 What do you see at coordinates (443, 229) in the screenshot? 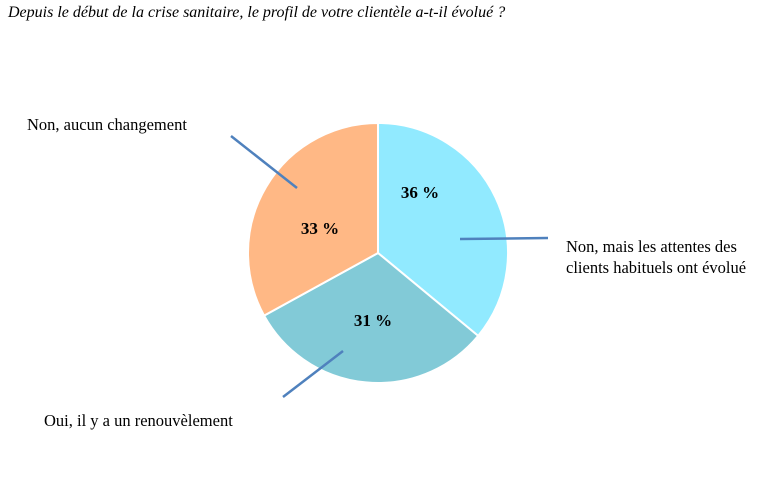
I see `pie-slice-attentes` at bounding box center [443, 229].